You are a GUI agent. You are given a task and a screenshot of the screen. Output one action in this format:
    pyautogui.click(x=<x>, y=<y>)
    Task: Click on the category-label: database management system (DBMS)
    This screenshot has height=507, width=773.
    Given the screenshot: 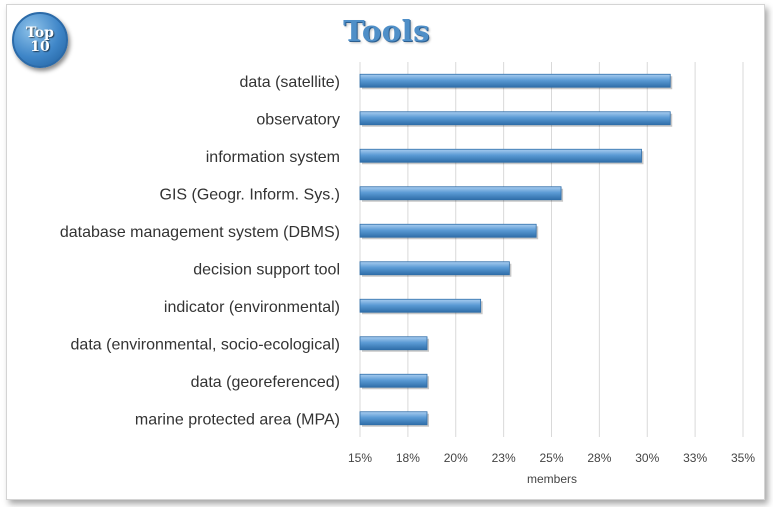 What is the action you would take?
    pyautogui.click(x=200, y=232)
    